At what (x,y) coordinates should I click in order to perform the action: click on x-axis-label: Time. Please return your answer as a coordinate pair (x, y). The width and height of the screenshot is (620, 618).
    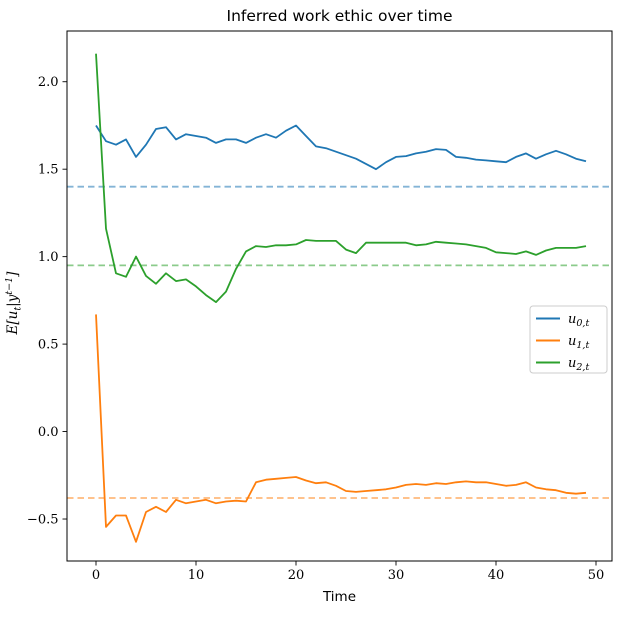
    Looking at the image, I should click on (339, 597).